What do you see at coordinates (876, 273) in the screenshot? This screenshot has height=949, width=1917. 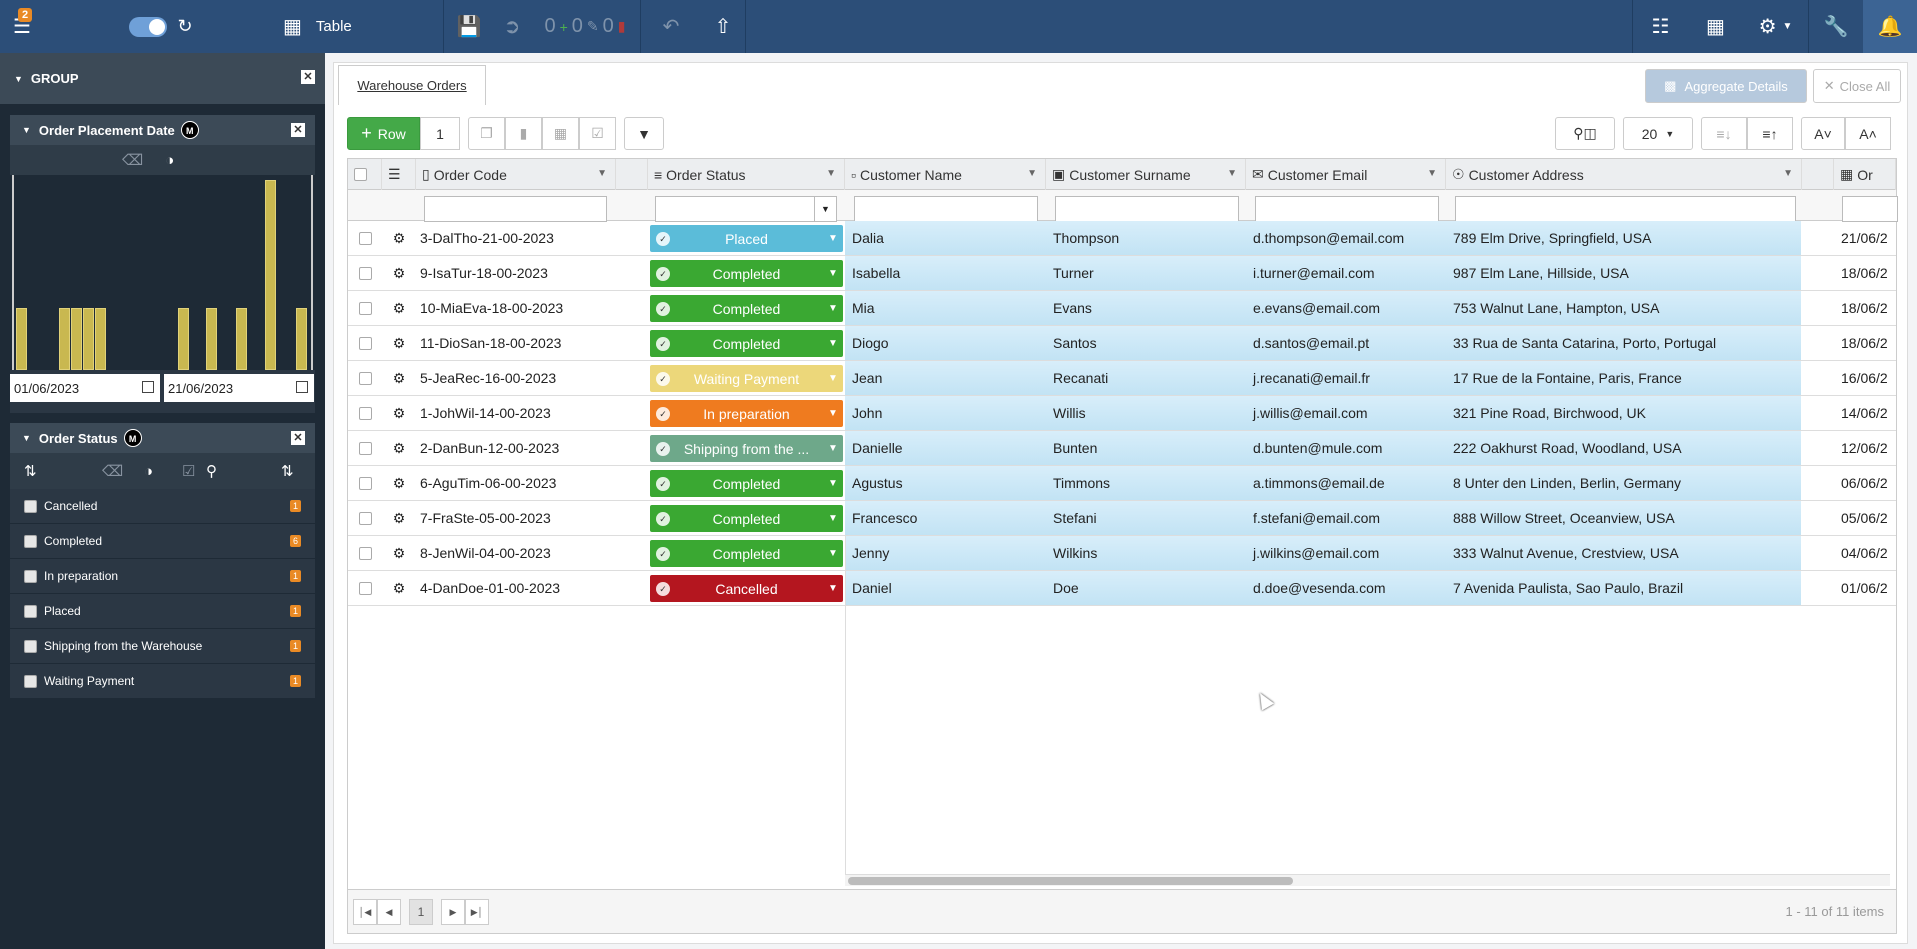 I see `customer-name-cell: Isabella` at bounding box center [876, 273].